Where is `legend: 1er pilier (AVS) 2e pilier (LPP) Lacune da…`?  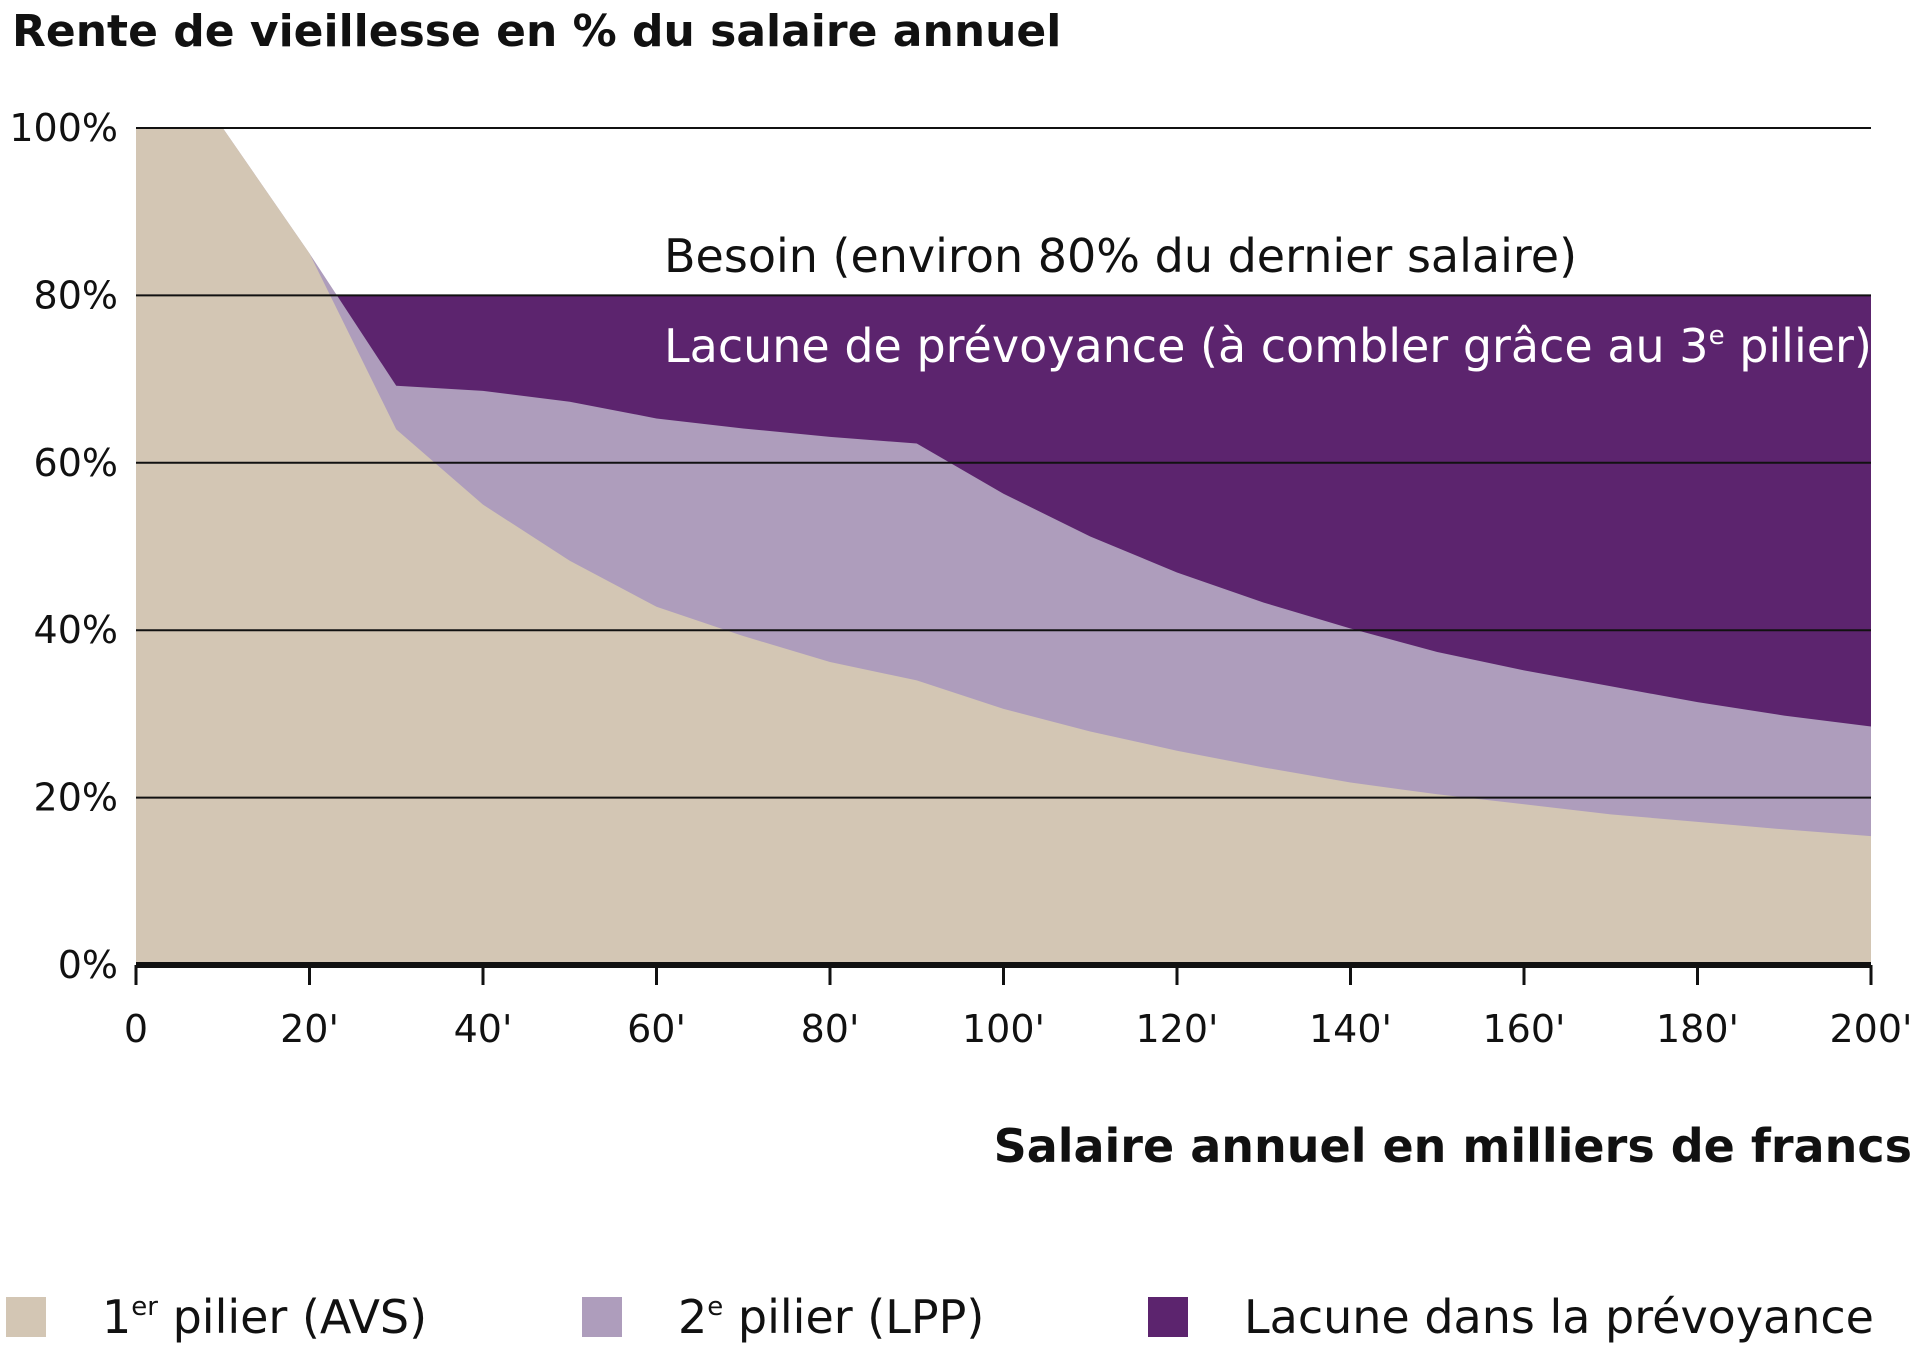
legend: 1er pilier (AVS) 2e pilier (LPP) Lacune da… is located at coordinates (940, 1317).